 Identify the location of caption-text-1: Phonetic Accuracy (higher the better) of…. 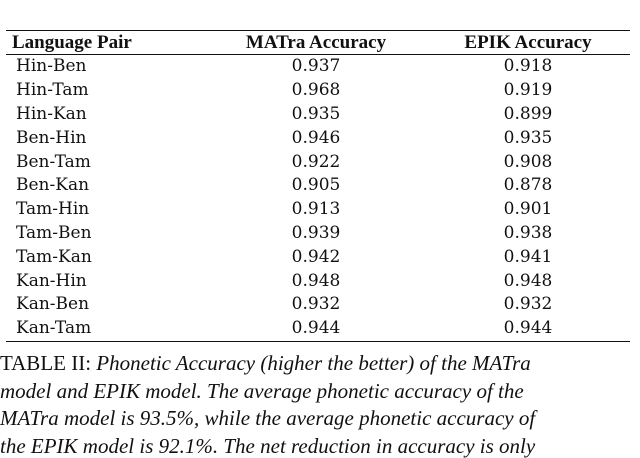
(313, 363).